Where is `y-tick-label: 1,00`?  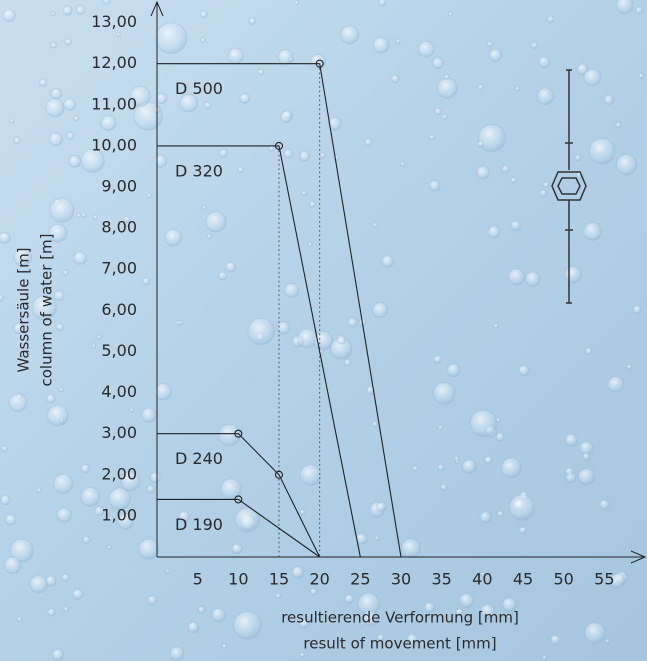
y-tick-label: 1,00 is located at coordinates (119, 514).